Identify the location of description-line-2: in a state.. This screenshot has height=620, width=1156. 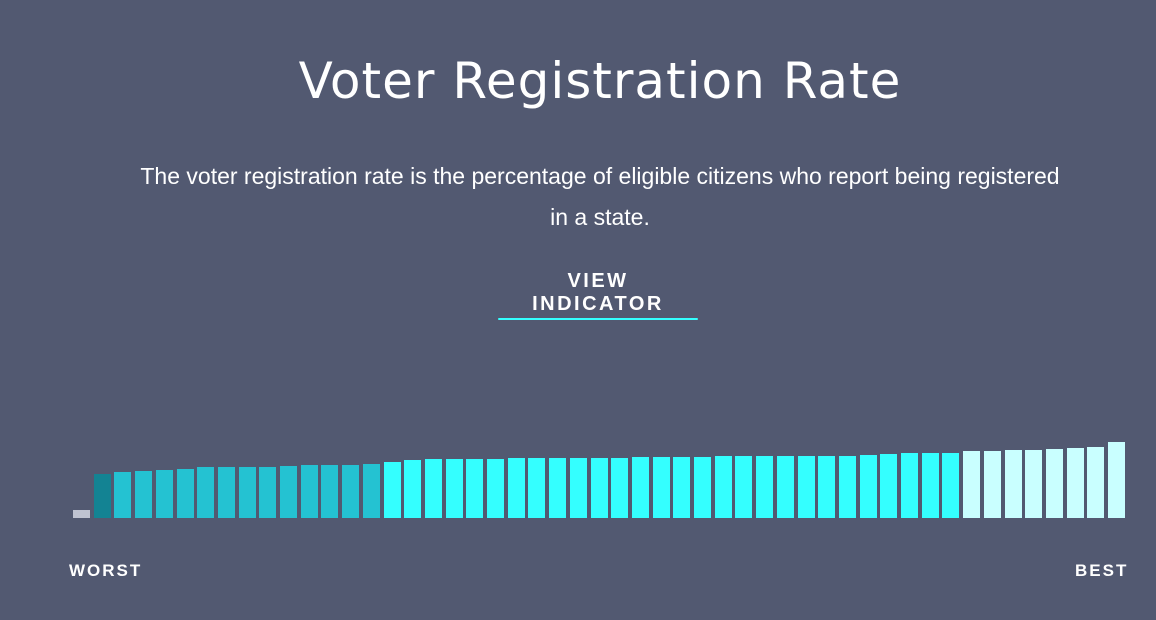
(600, 217).